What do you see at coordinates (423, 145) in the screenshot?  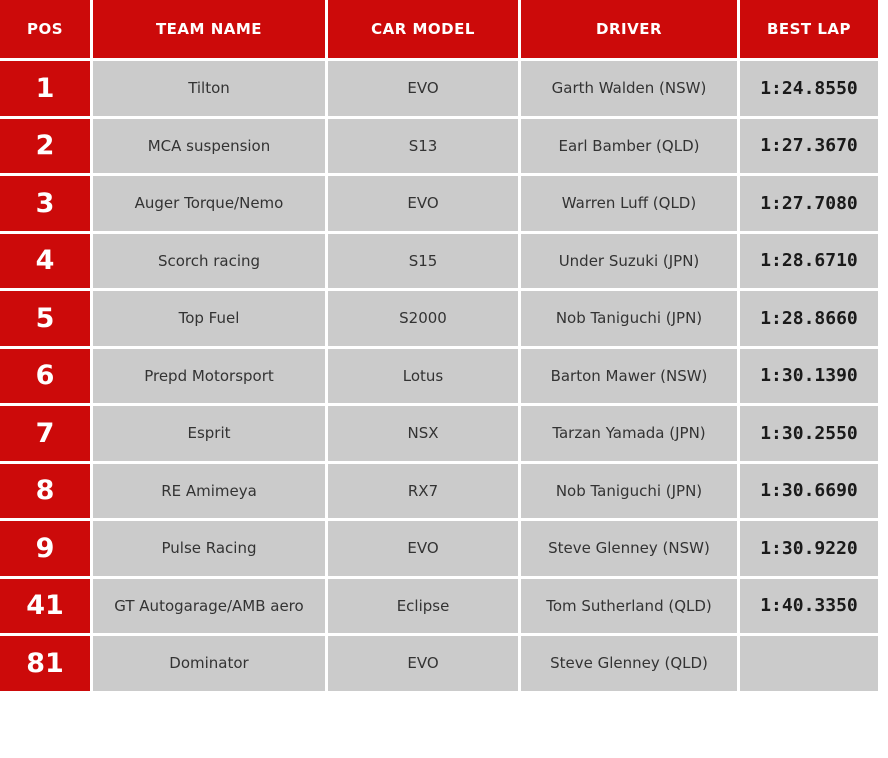 I see `car-cell: S13` at bounding box center [423, 145].